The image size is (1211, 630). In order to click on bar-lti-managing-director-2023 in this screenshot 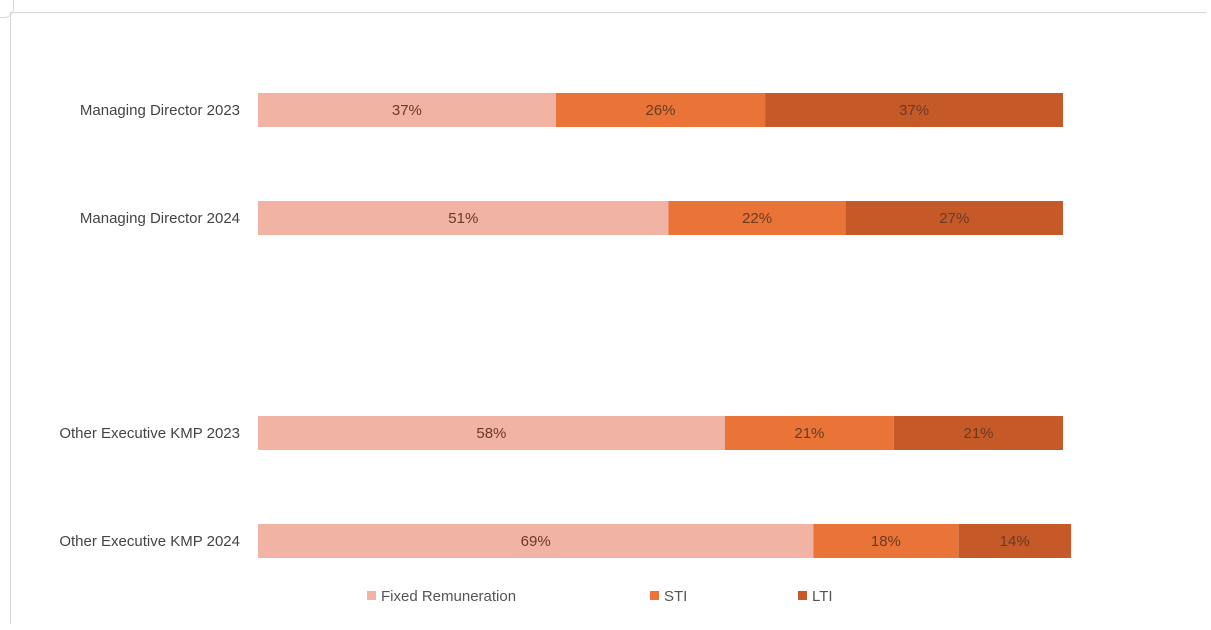, I will do `click(914, 110)`.